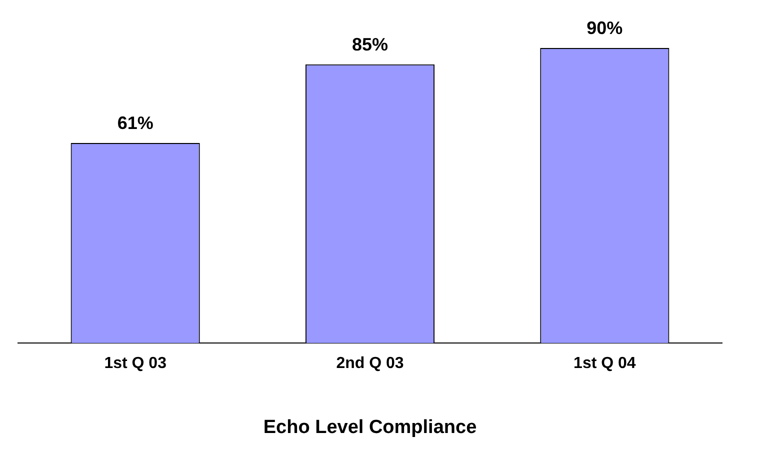  What do you see at coordinates (605, 363) in the screenshot?
I see `x-tick-label: 1st Q 04` at bounding box center [605, 363].